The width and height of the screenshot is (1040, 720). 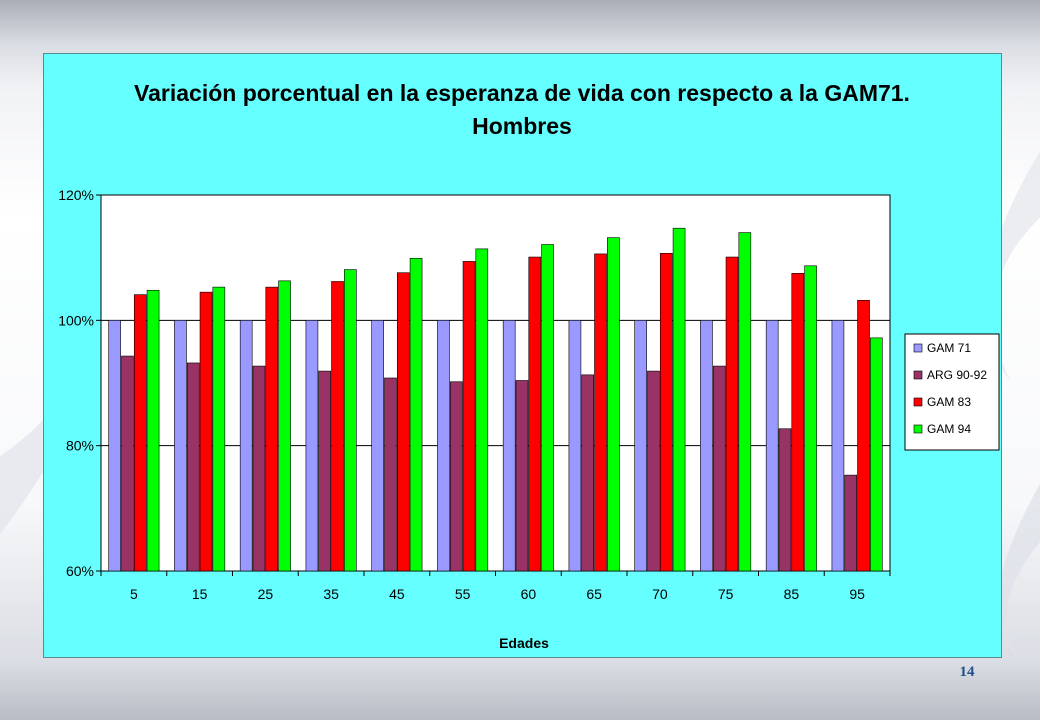 What do you see at coordinates (524, 643) in the screenshot?
I see `x-axis-title: Edades` at bounding box center [524, 643].